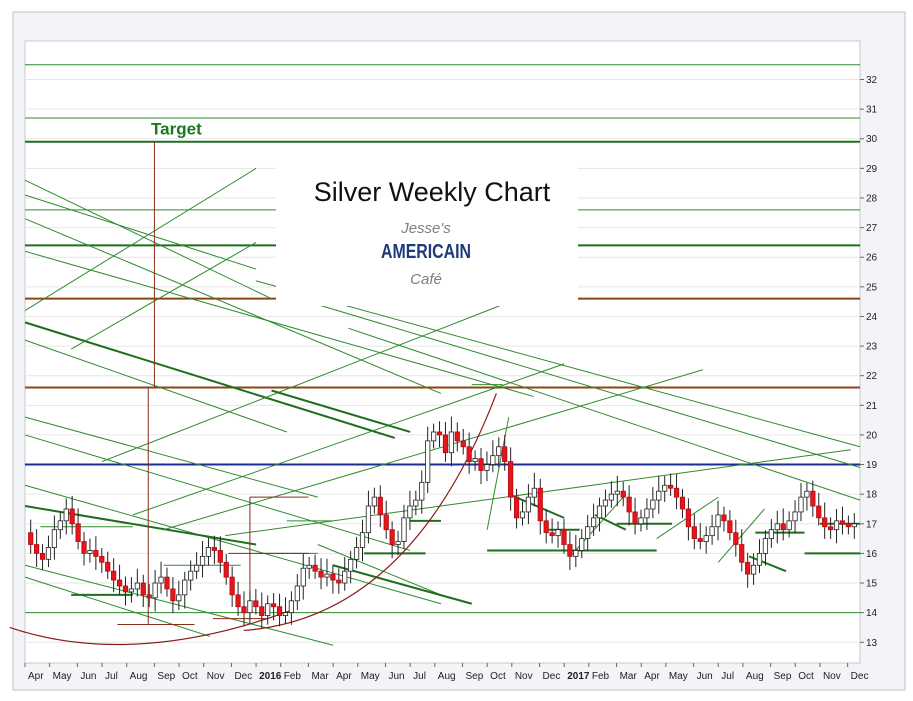 Image resolution: width=913 pixels, height=701 pixels. I want to click on title-panel, so click(427, 233).